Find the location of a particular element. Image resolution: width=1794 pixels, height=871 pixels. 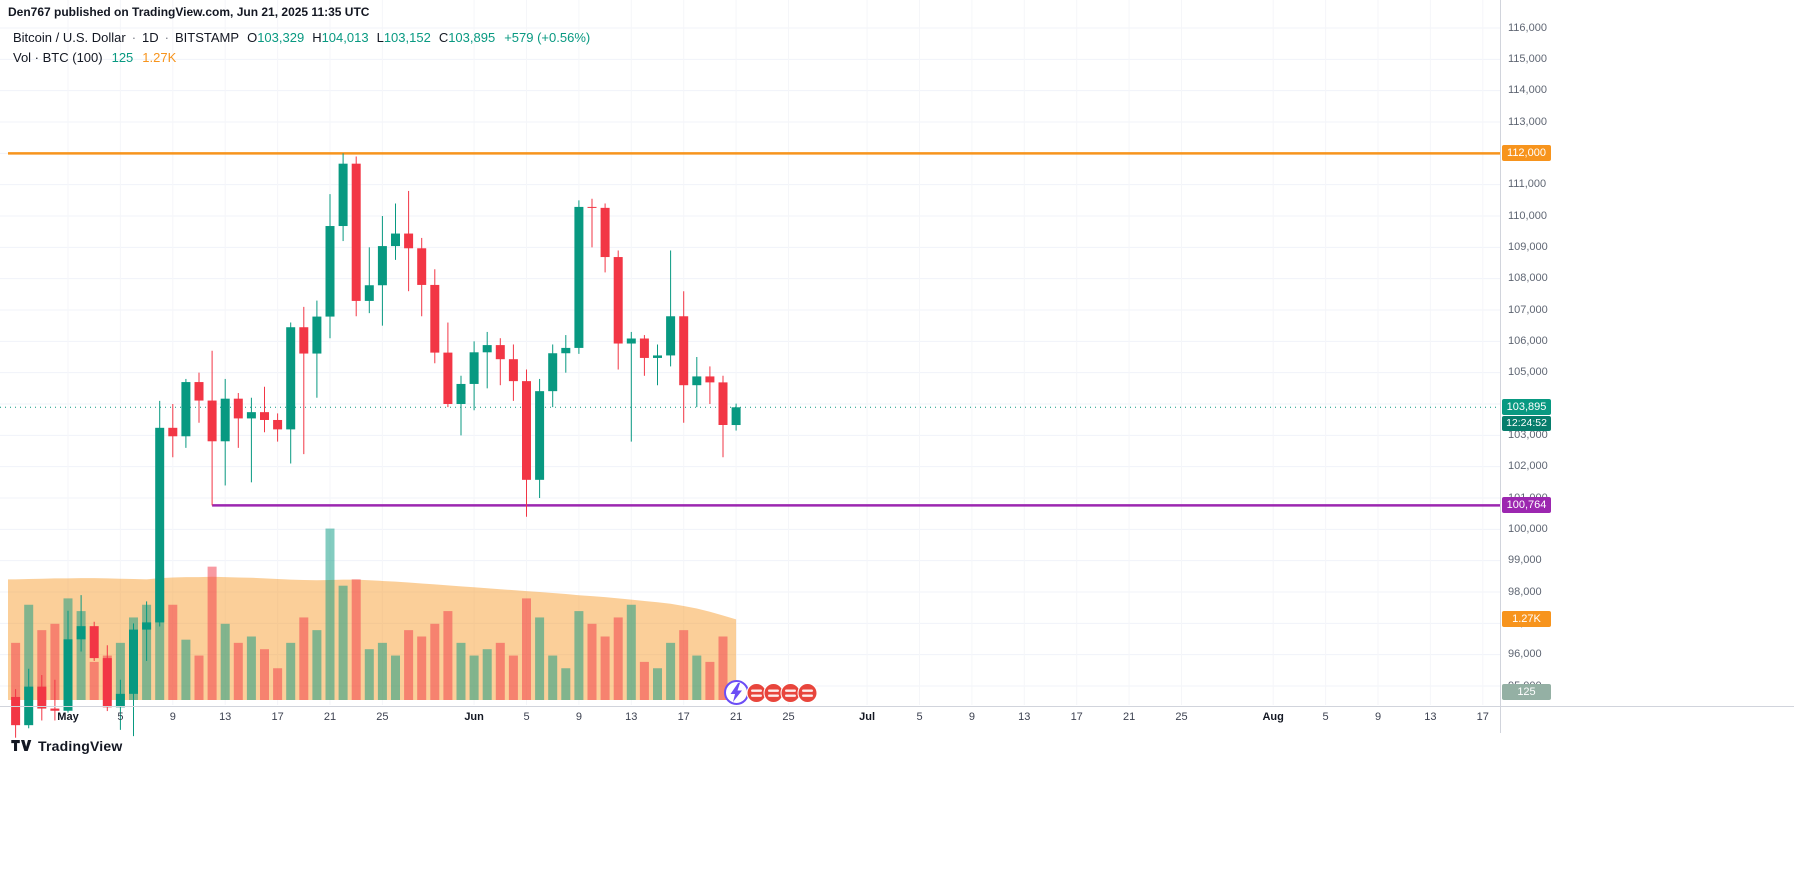

price-axis-label: 103,000 is located at coordinates (1528, 434).